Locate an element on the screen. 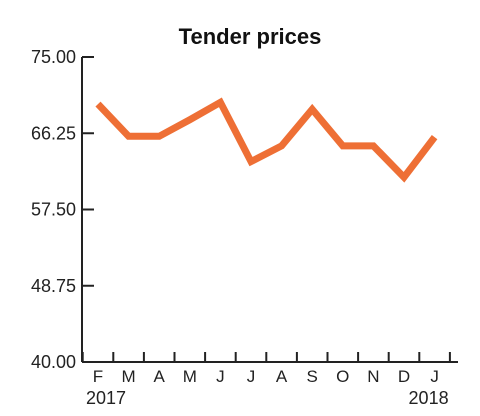 The height and width of the screenshot is (416, 480). x-tick-label: S is located at coordinates (312, 376).